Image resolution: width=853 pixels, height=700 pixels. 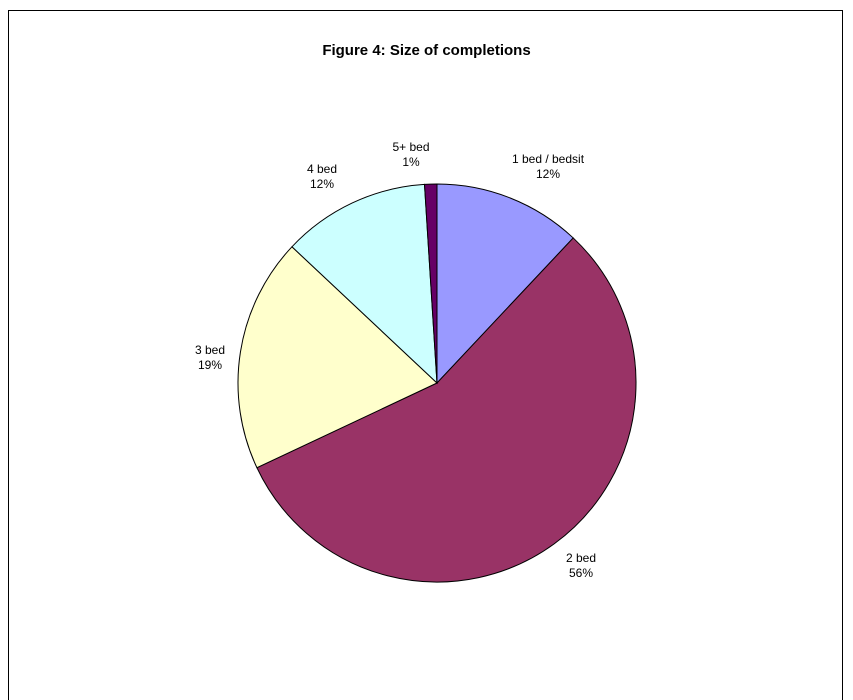 I want to click on slice-percent: 1%, so click(x=411, y=162).